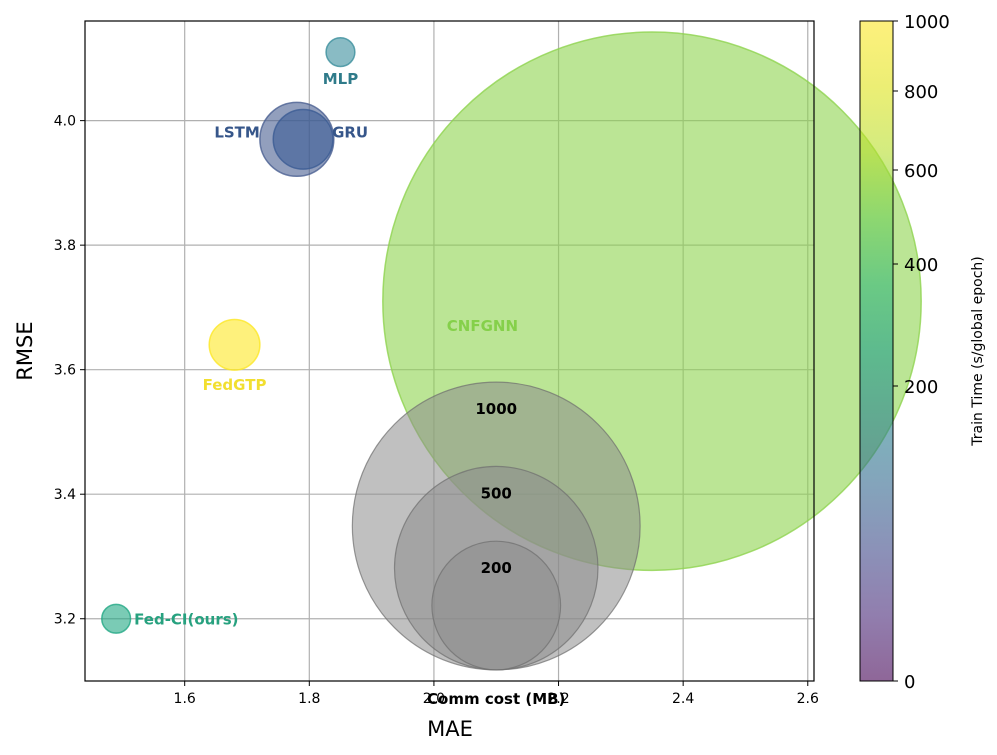 The image size is (997, 755). Describe the element at coordinates (909, 682) in the screenshot. I see `colorbar-tick-label: 0` at that location.